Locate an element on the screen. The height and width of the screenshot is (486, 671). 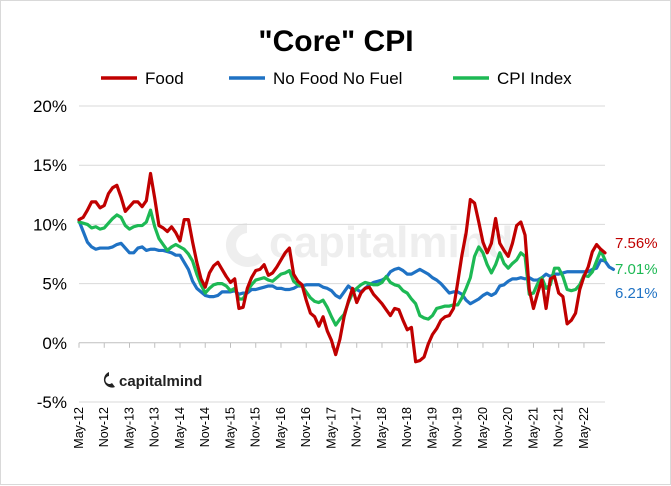
x-tick-label: Nov-21 is located at coordinates (559, 427).